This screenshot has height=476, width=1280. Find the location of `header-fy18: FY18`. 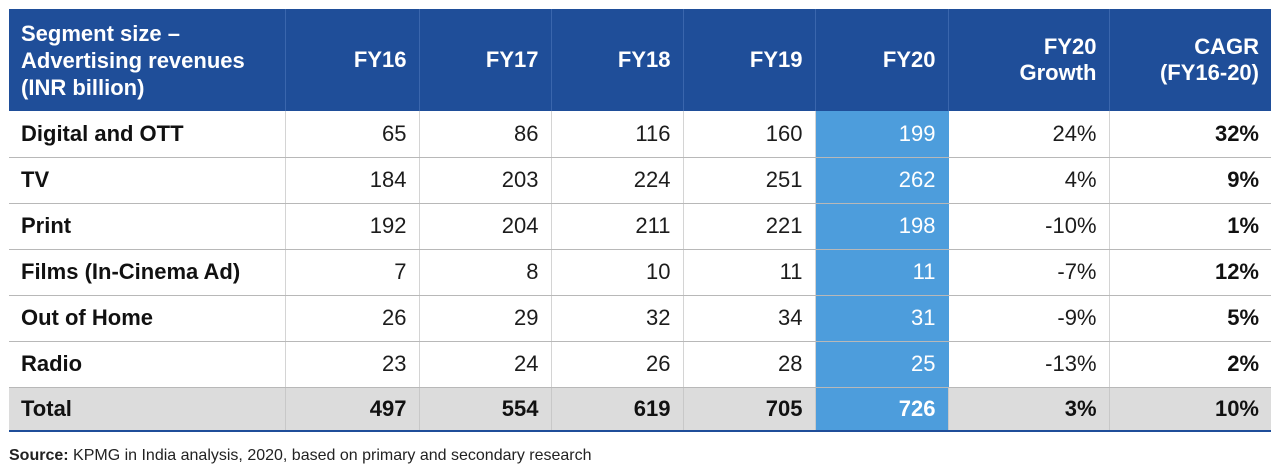

header-fy18: FY18 is located at coordinates (617, 60).